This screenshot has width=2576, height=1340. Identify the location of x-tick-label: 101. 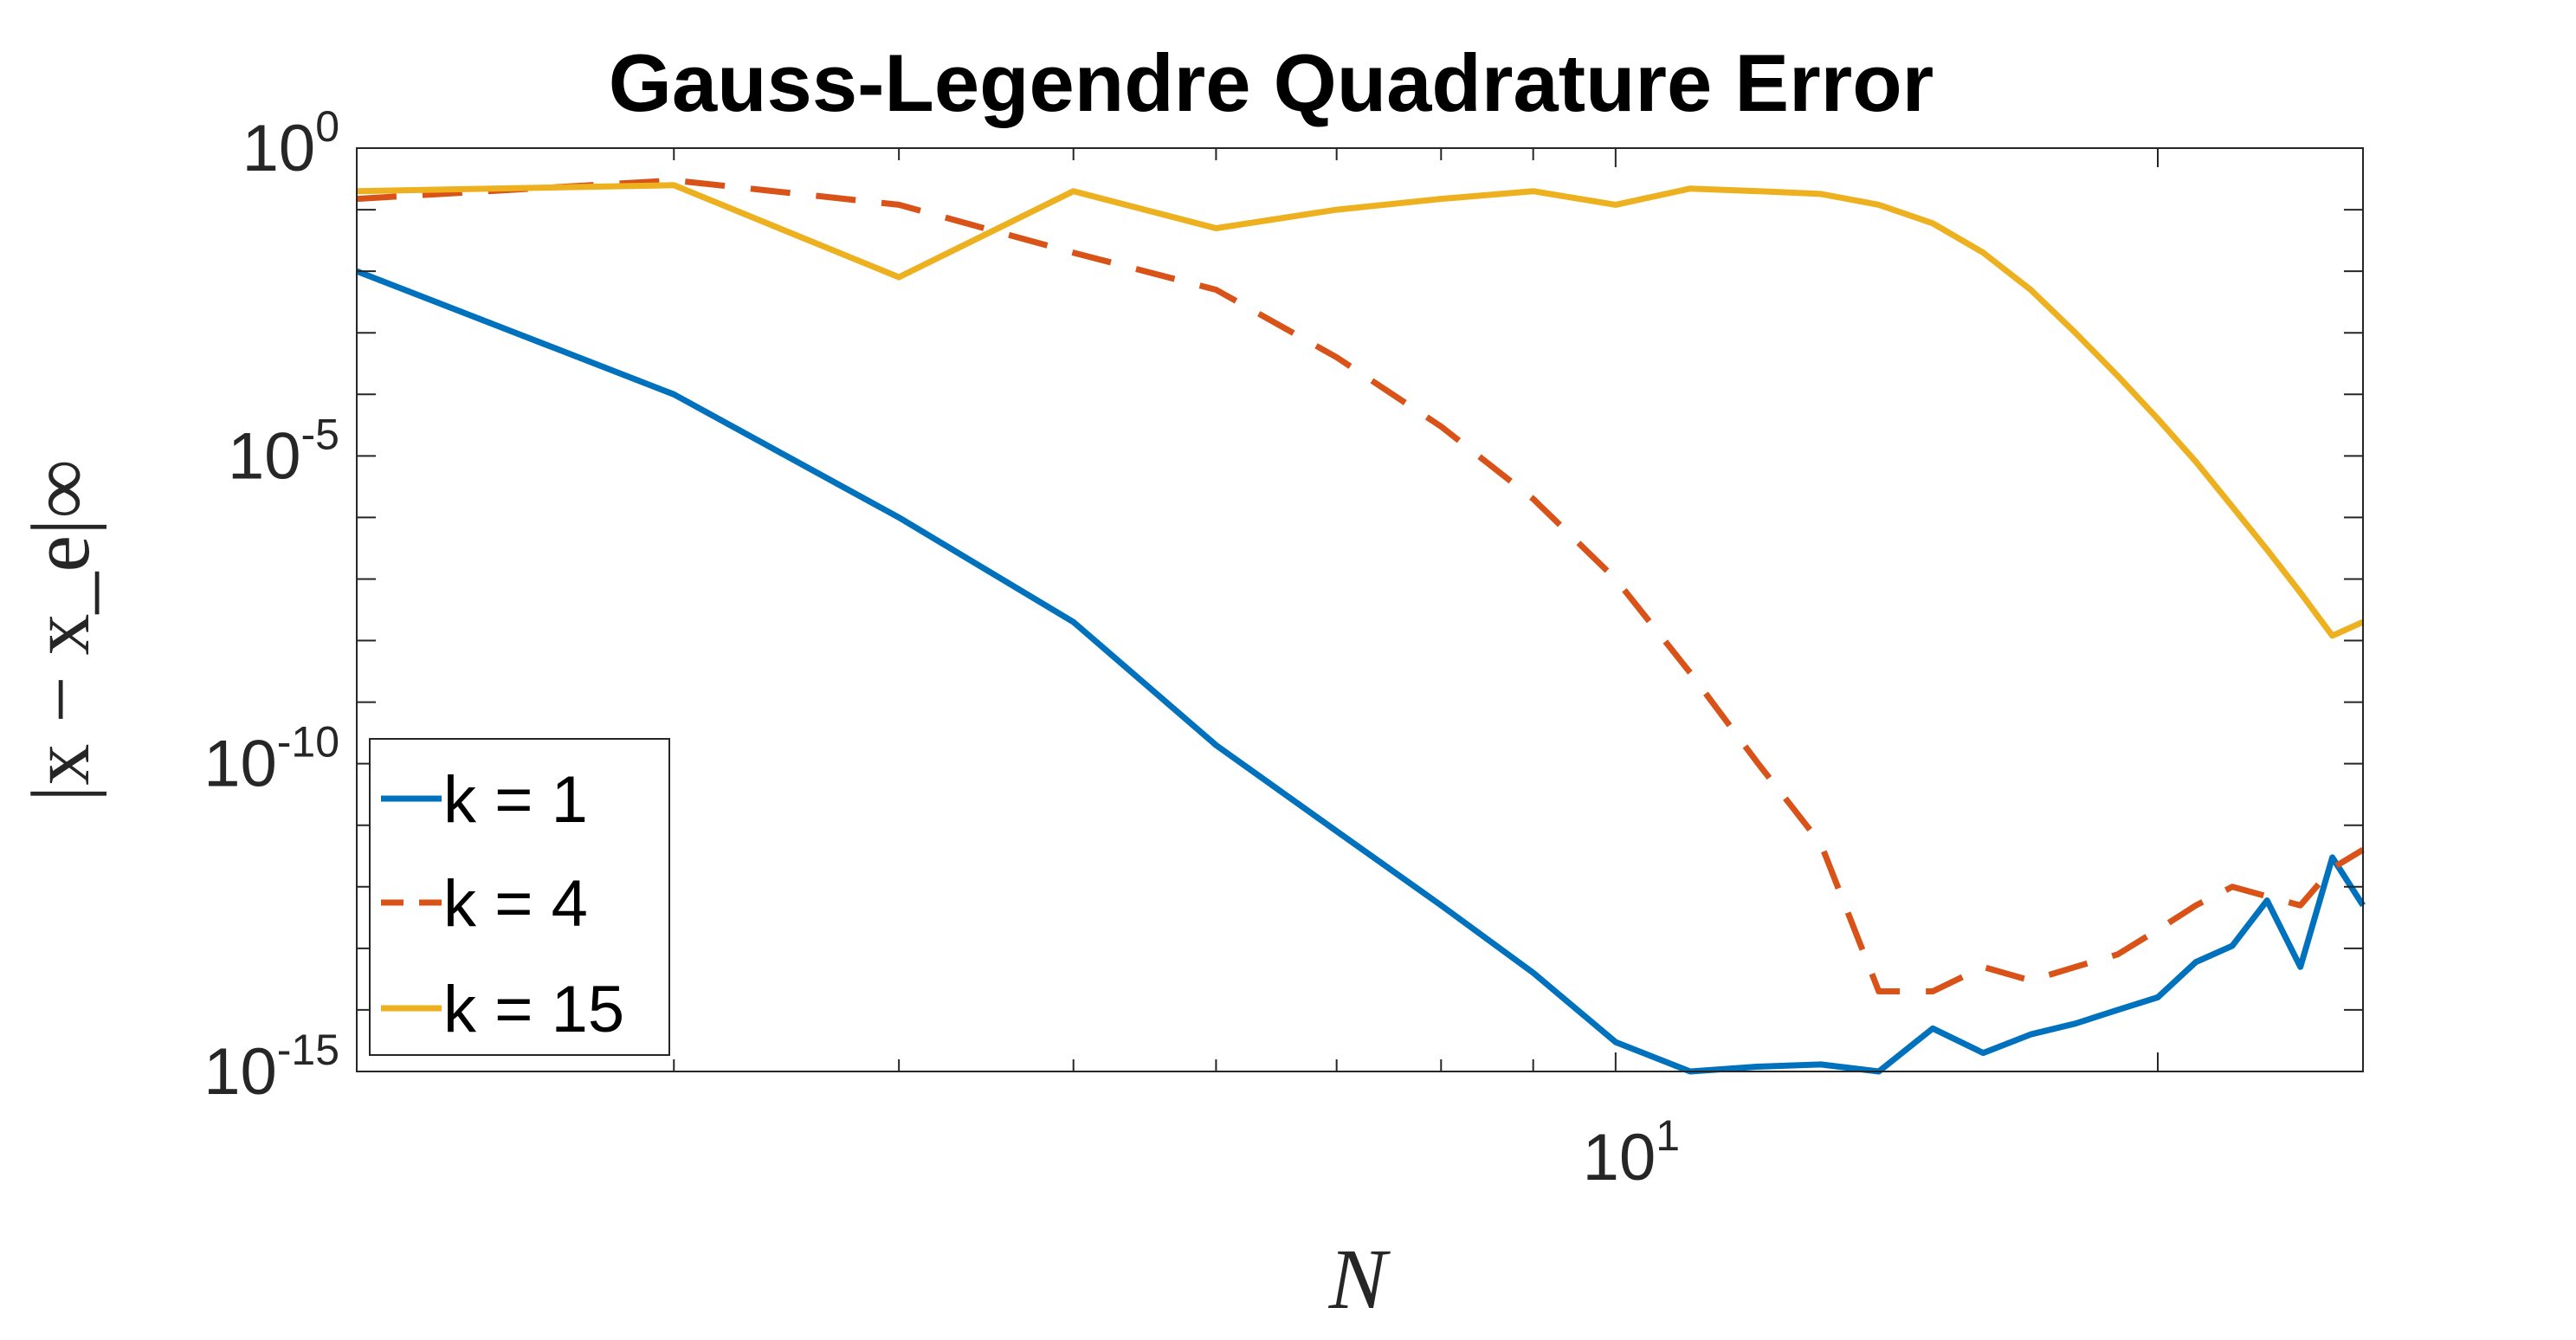
(1632, 1152).